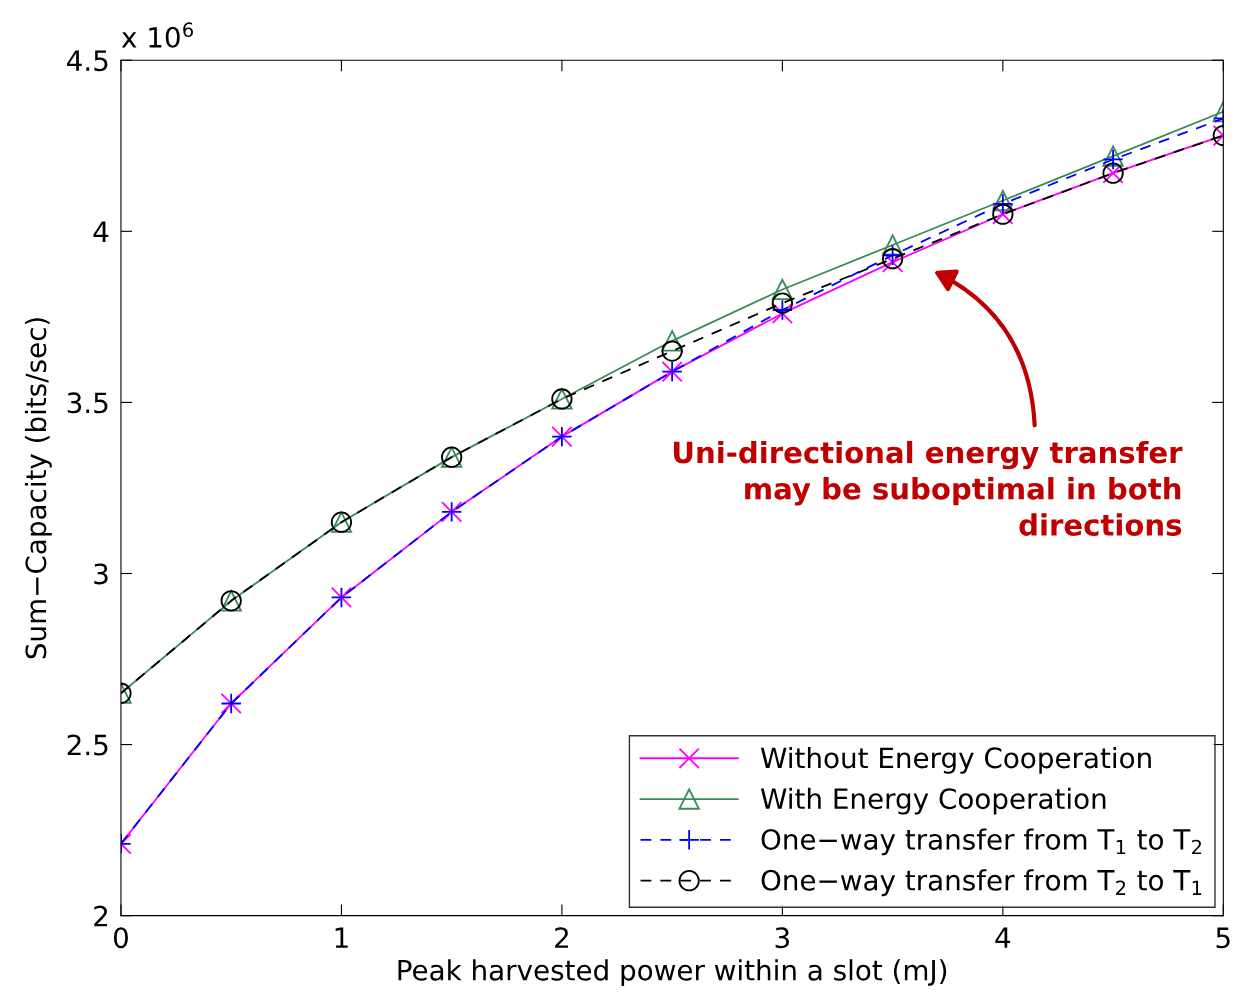  Describe the element at coordinates (1003, 937) in the screenshot. I see `x-tick-label: 4` at that location.